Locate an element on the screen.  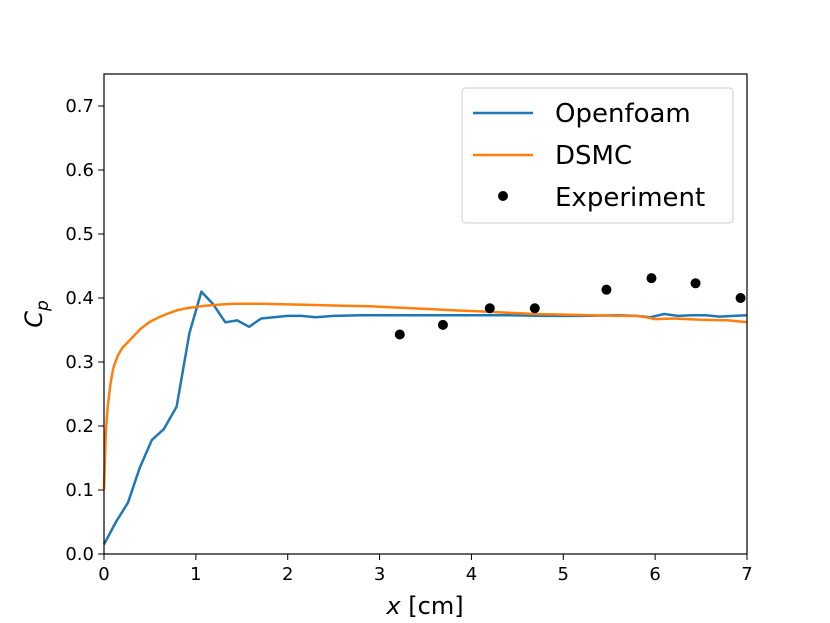
legend-label-dsmc: DSMC is located at coordinates (593, 156).